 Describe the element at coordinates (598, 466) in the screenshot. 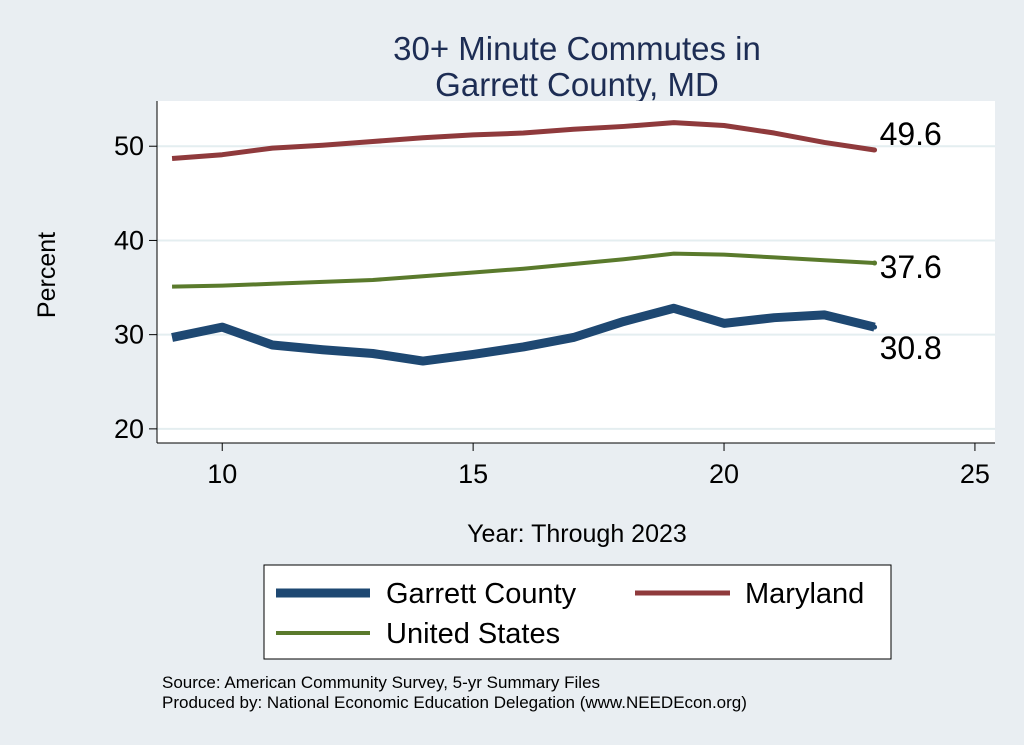

I see `x-axis-ticks: 10 15 20 25` at that location.